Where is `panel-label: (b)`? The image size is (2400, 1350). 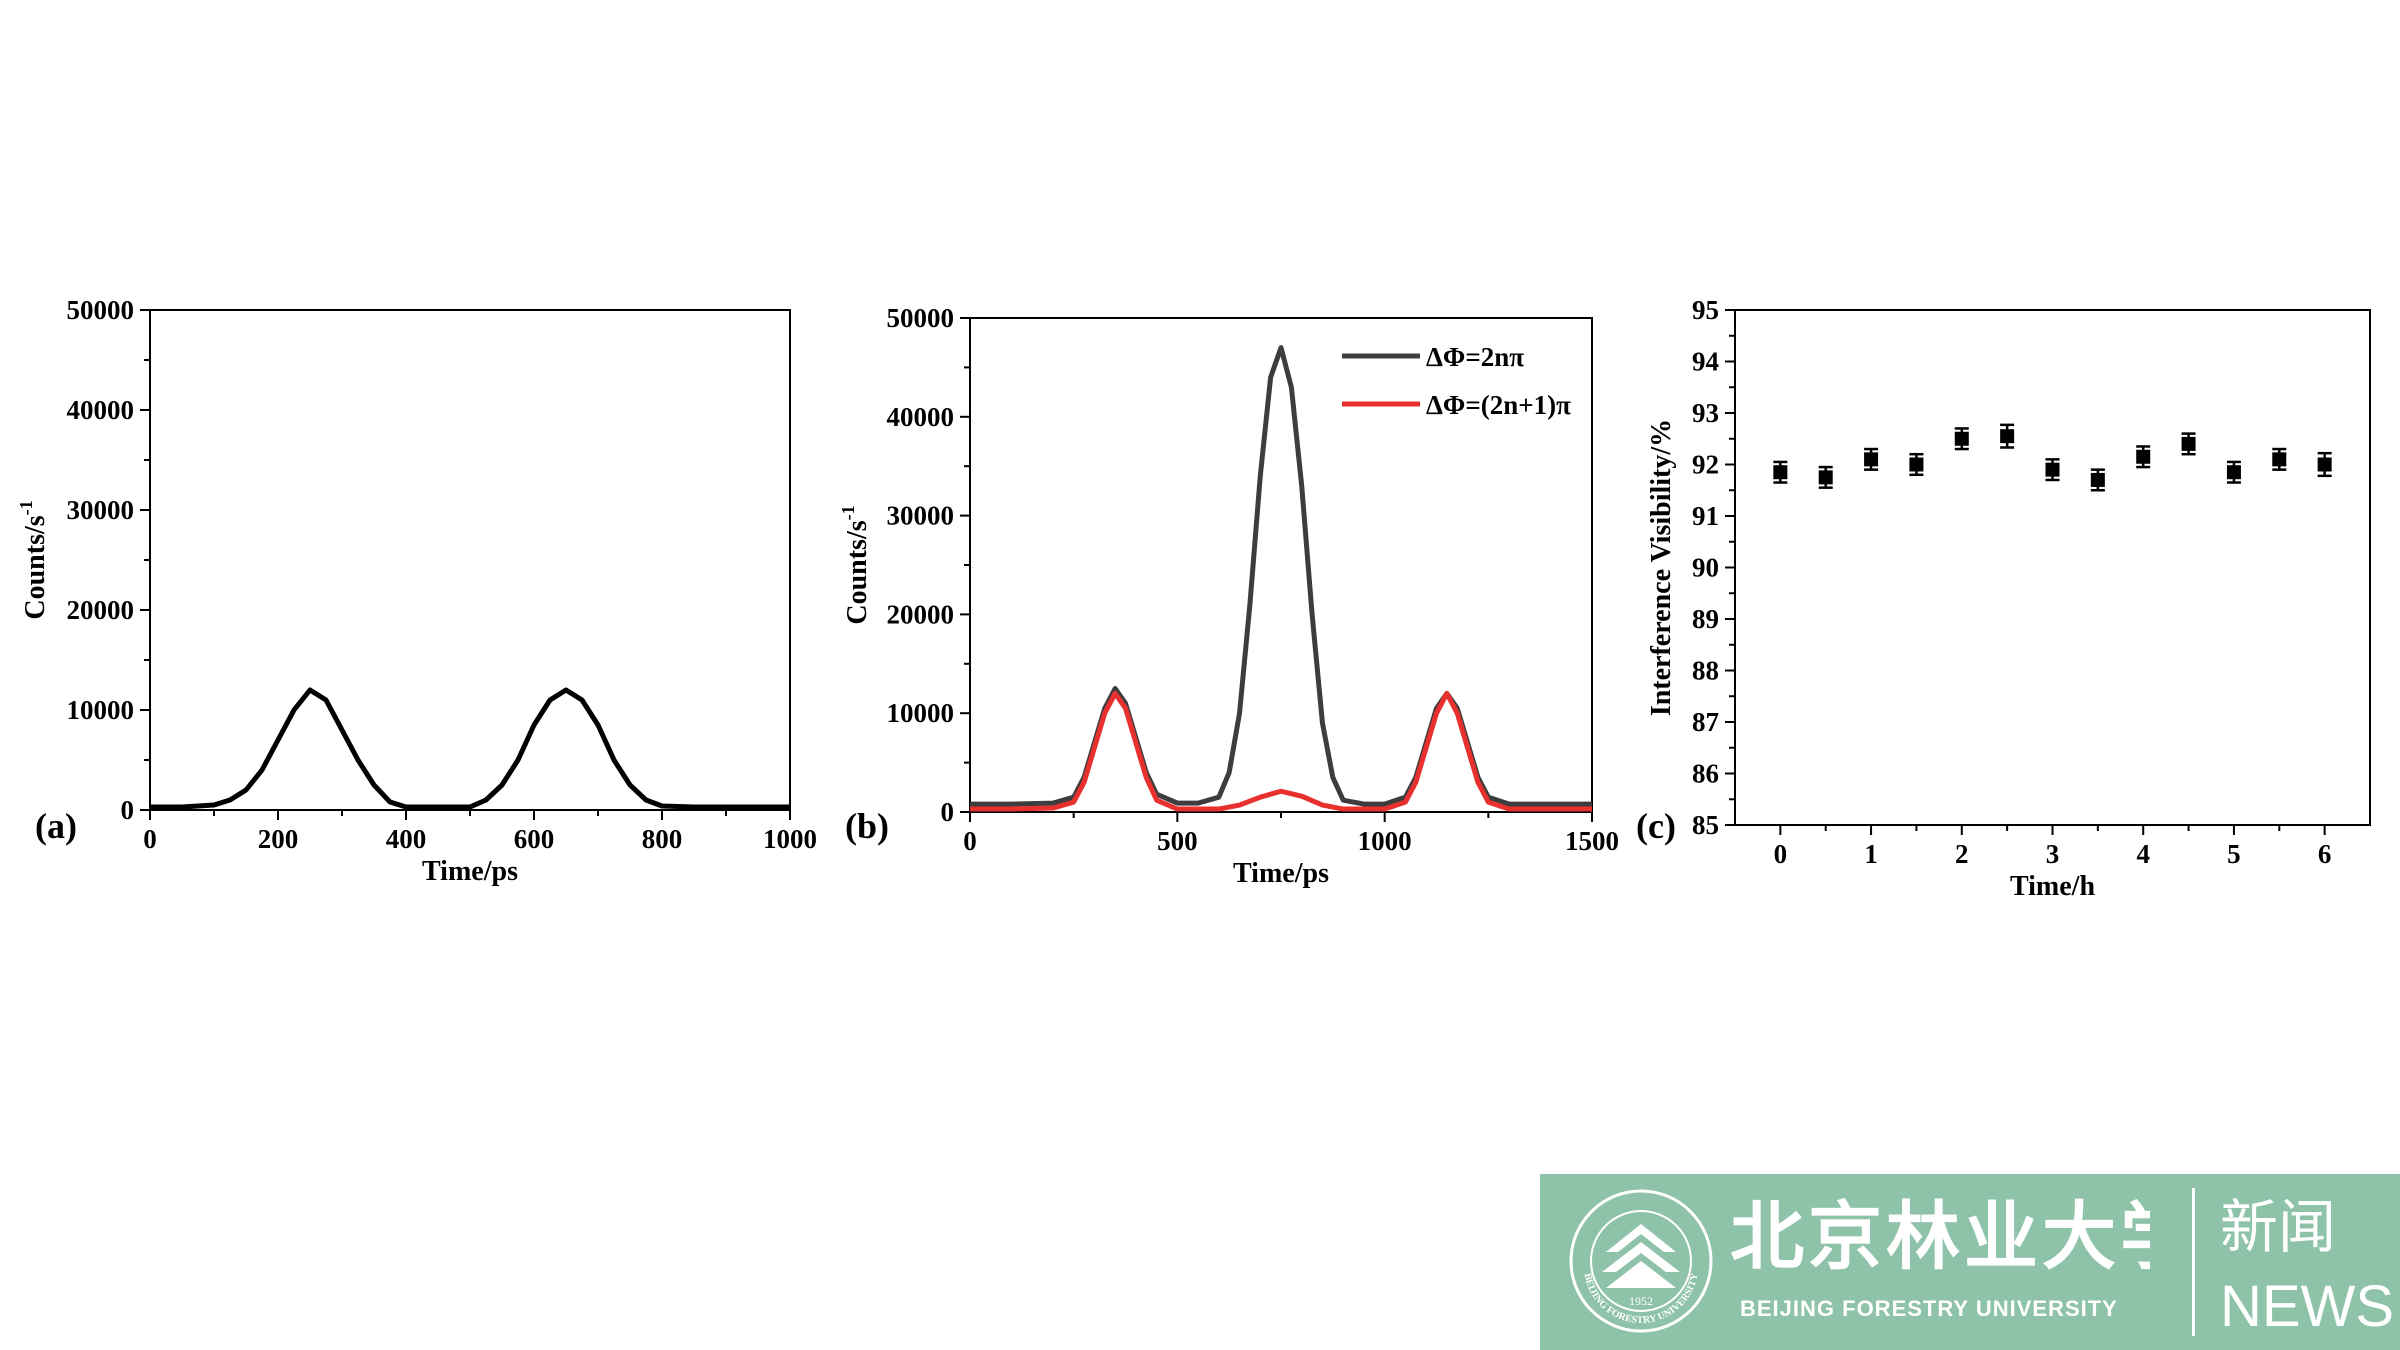 panel-label: (b) is located at coordinates (867, 826).